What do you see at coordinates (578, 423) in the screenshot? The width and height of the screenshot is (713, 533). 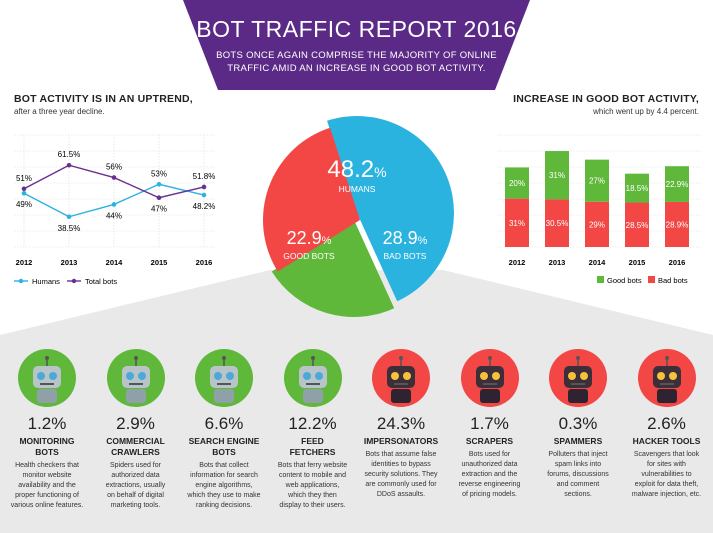 I see `bot-share-percent: 0.3%` at bounding box center [578, 423].